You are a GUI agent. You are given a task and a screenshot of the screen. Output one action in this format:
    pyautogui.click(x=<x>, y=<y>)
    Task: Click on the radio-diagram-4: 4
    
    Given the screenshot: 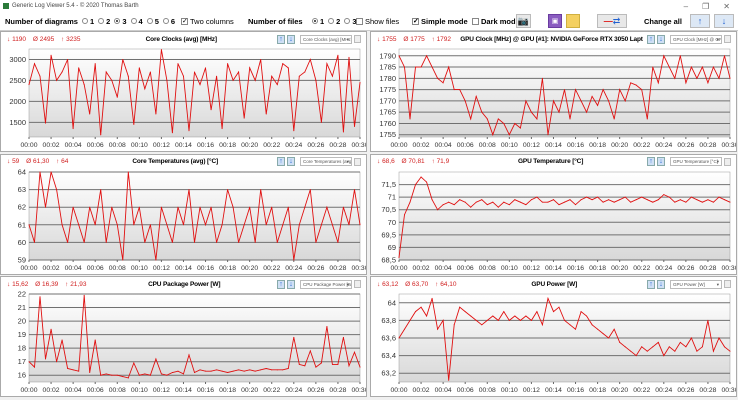 What is the action you would take?
    pyautogui.click(x=136, y=21)
    